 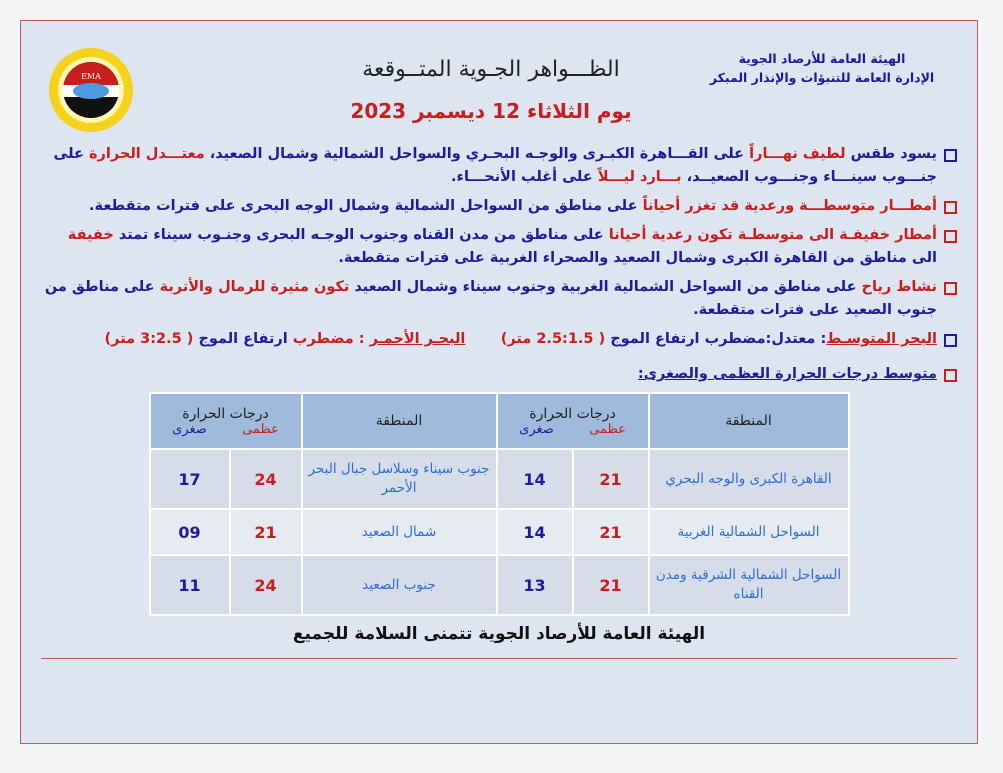 What do you see at coordinates (822, 58) in the screenshot?
I see `org-line-1: الهيئة العامة للأرصاد الجوية` at bounding box center [822, 58].